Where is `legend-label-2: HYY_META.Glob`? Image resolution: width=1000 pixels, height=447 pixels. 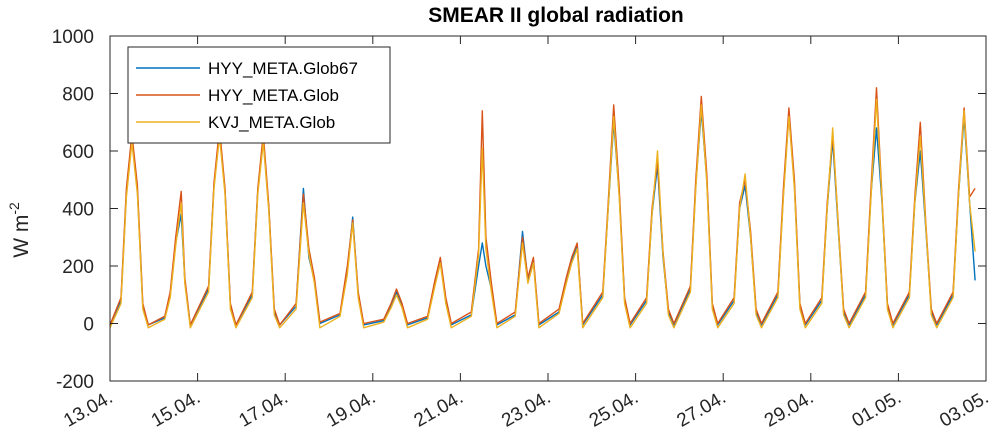 legend-label-2: HYY_META.Glob is located at coordinates (273, 95).